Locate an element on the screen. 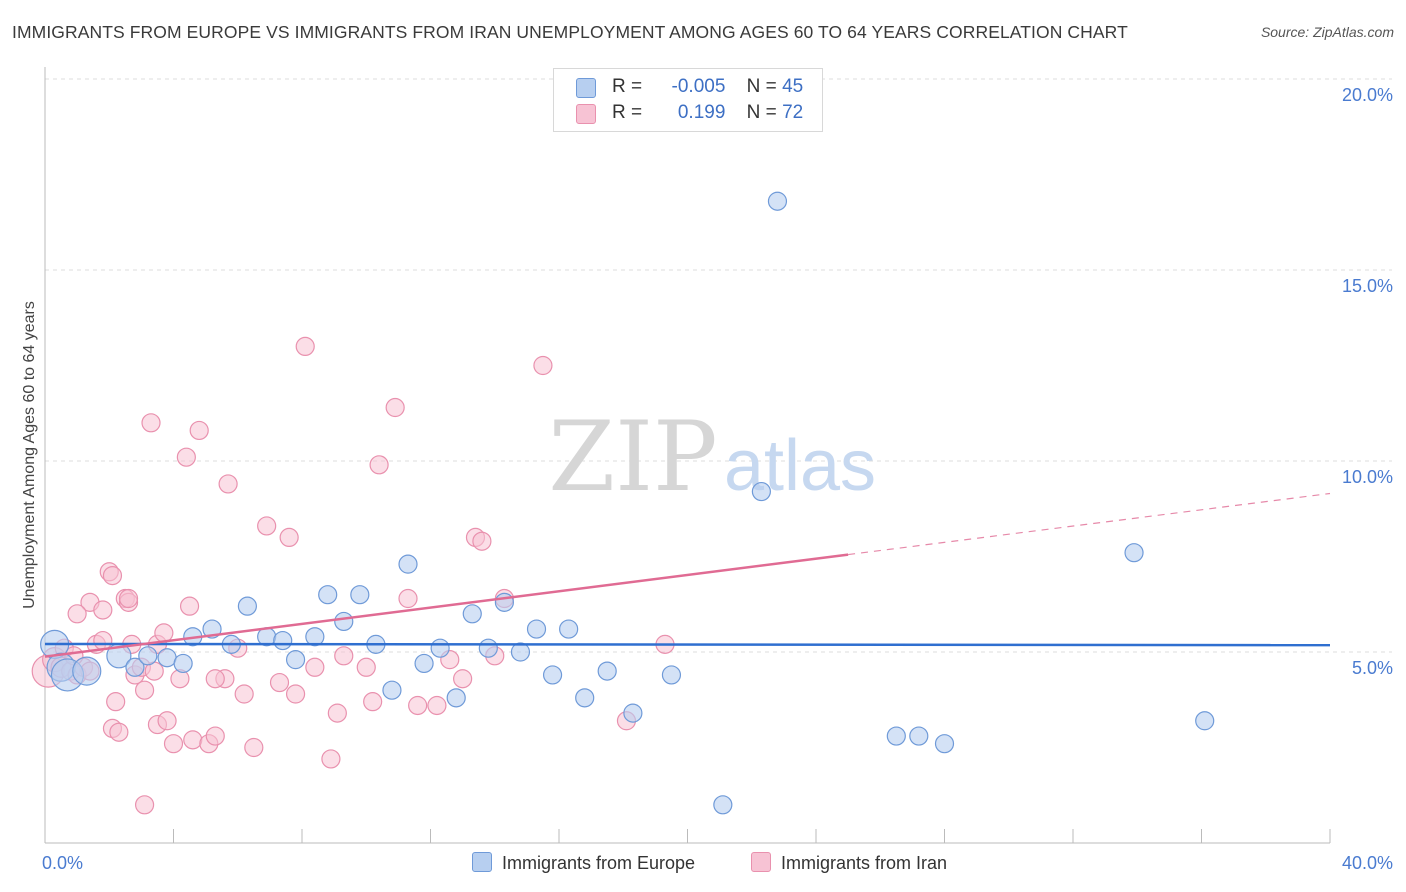 The width and height of the screenshot is (1406, 892). source-label: Source: ZipAtlas.com is located at coordinates (1327, 32).